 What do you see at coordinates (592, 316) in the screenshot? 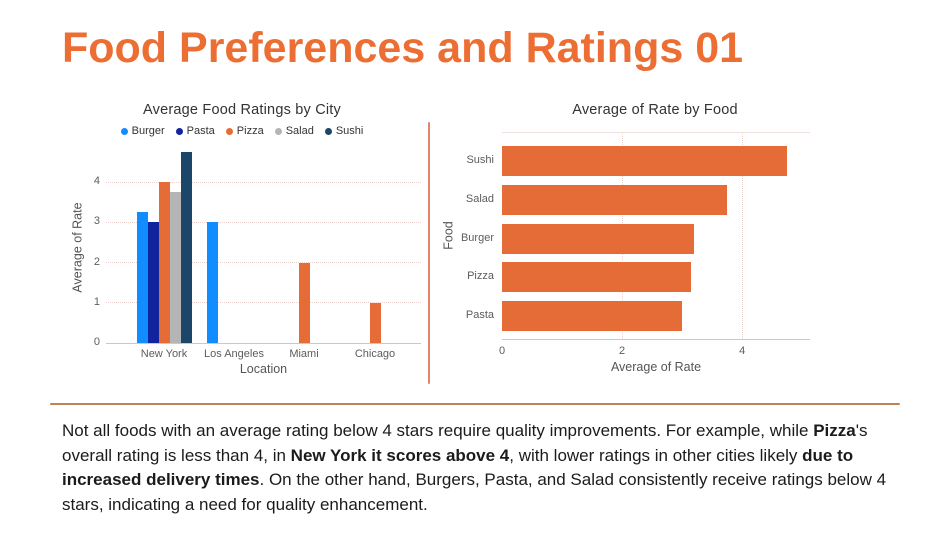
I see `bar-pasta` at bounding box center [592, 316].